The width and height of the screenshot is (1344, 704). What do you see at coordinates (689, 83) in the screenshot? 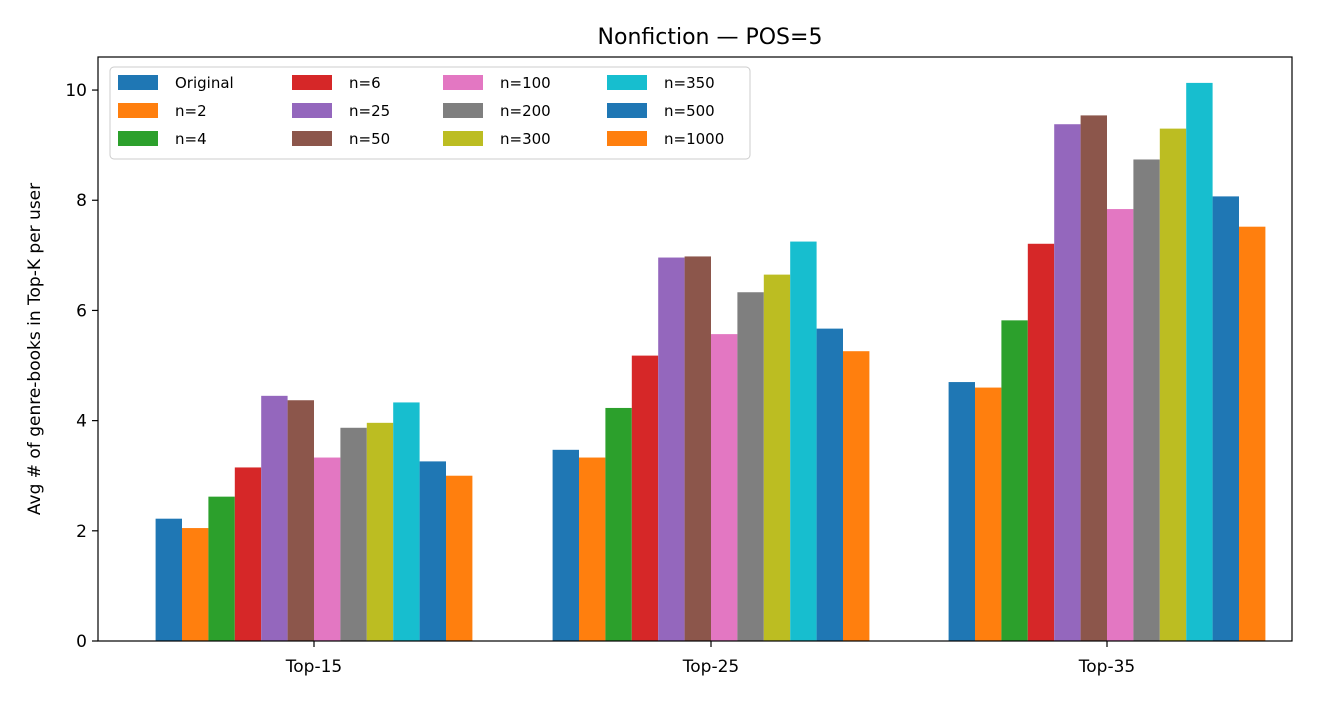
I see `legend-label: n=350` at bounding box center [689, 83].